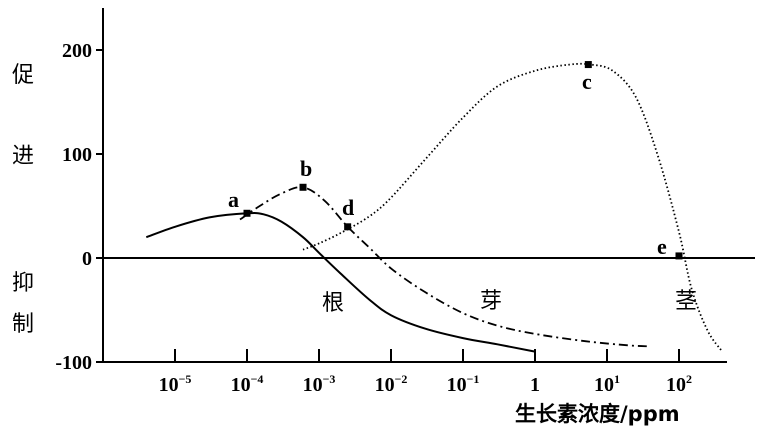  Describe the element at coordinates (686, 301) in the screenshot. I see `series-label-stem: 茎` at that location.